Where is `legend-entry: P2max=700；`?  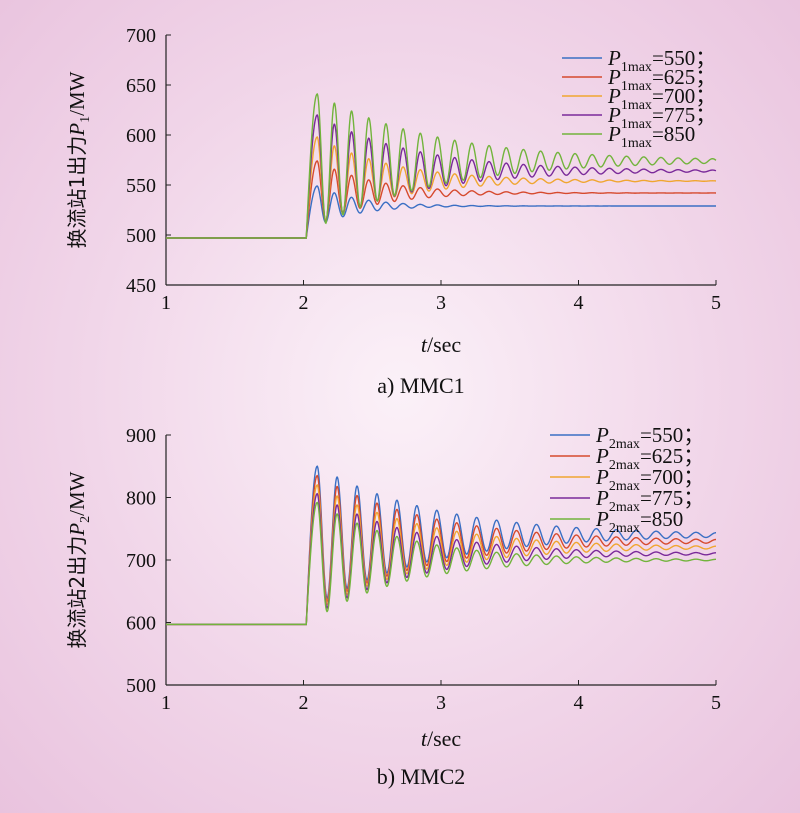
legend-entry: P2max=700； is located at coordinates (649, 479).